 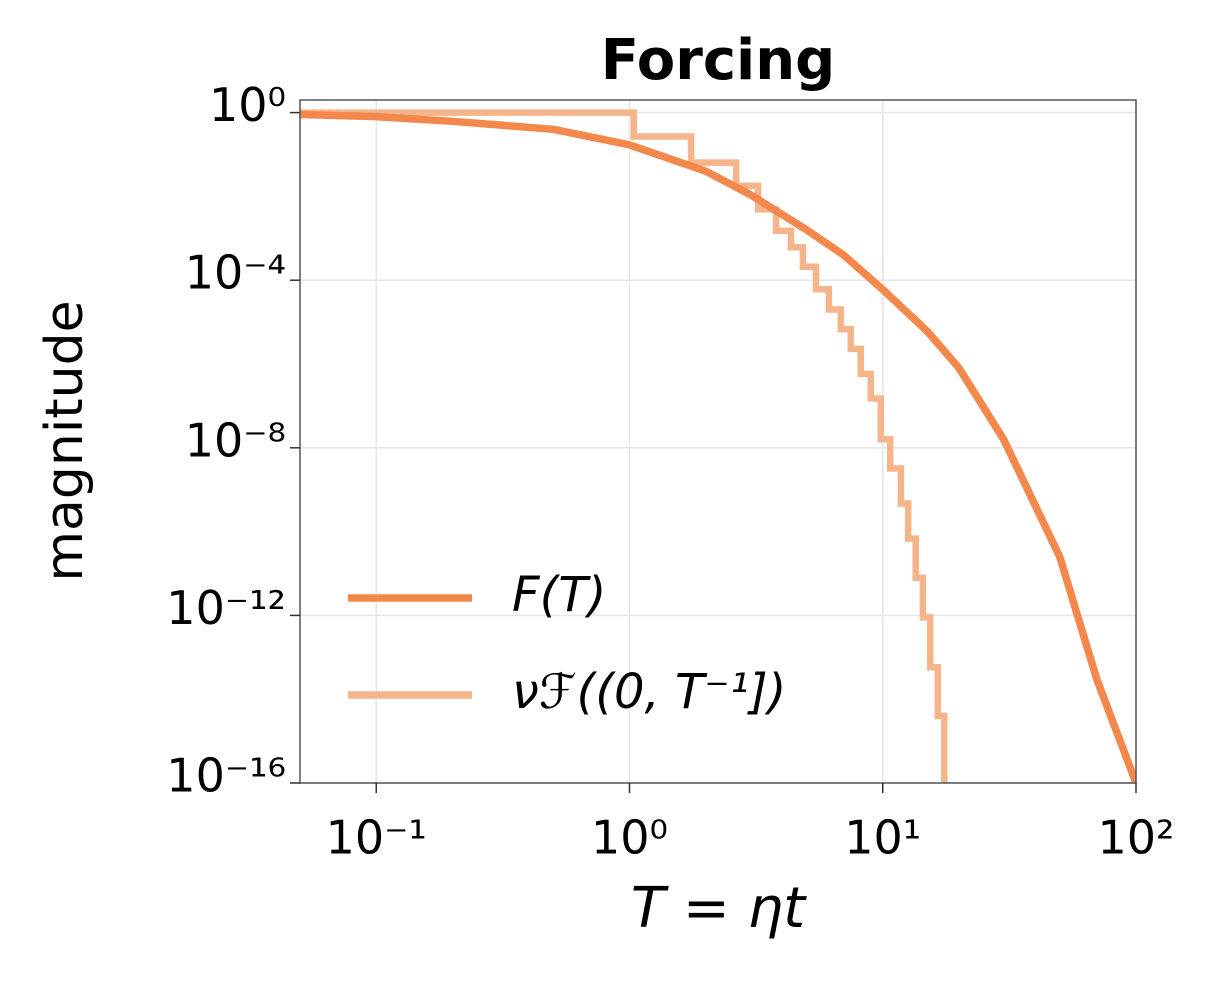 What do you see at coordinates (629, 838) in the screenshot?
I see `x-tick-label: 10⁰` at bounding box center [629, 838].